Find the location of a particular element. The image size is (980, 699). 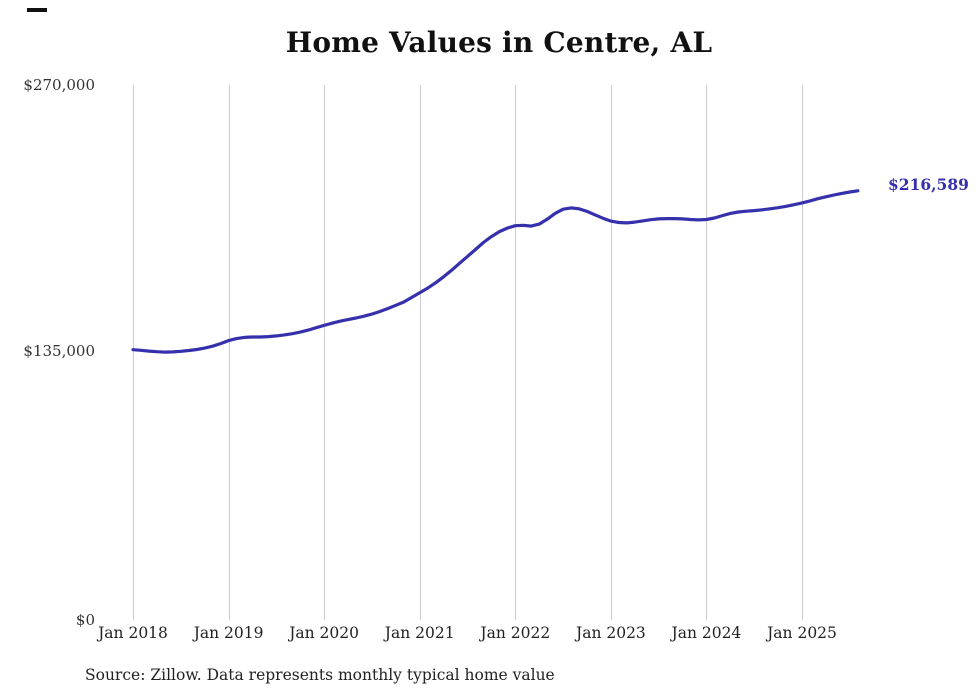

x-axis-label-2023: Jan 2023 is located at coordinates (610, 633).